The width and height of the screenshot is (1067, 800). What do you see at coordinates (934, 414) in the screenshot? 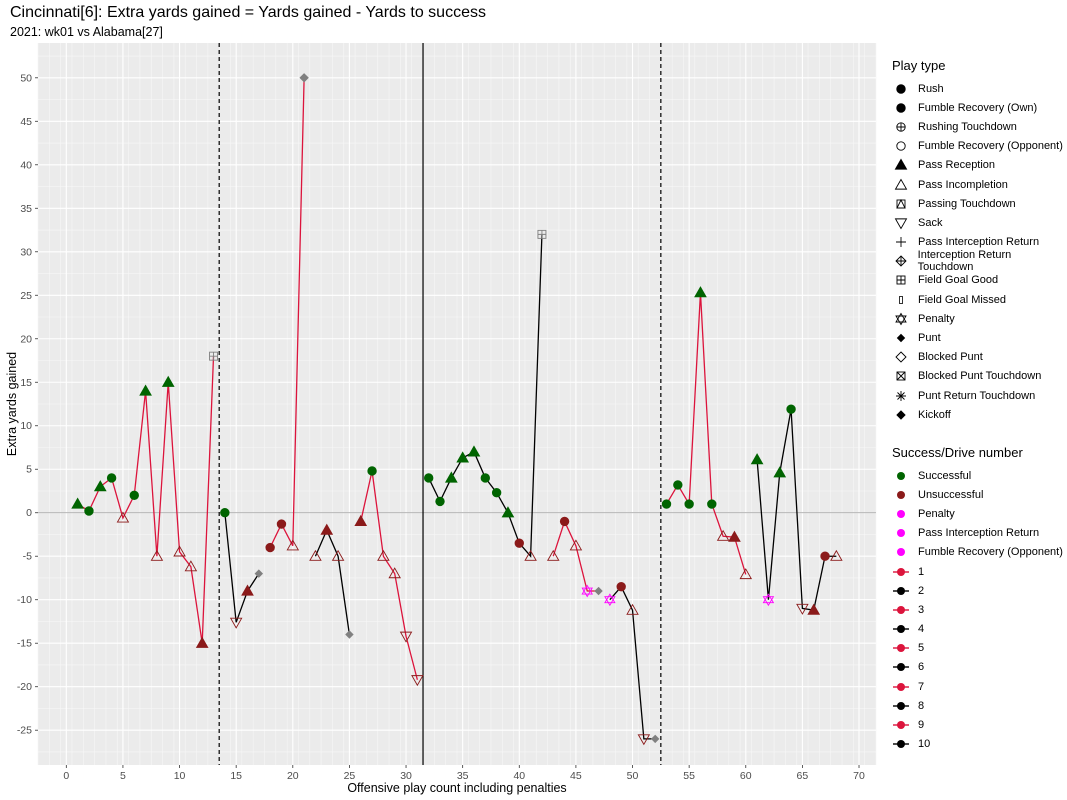
I see `legend-label: Kickoff` at bounding box center [934, 414].